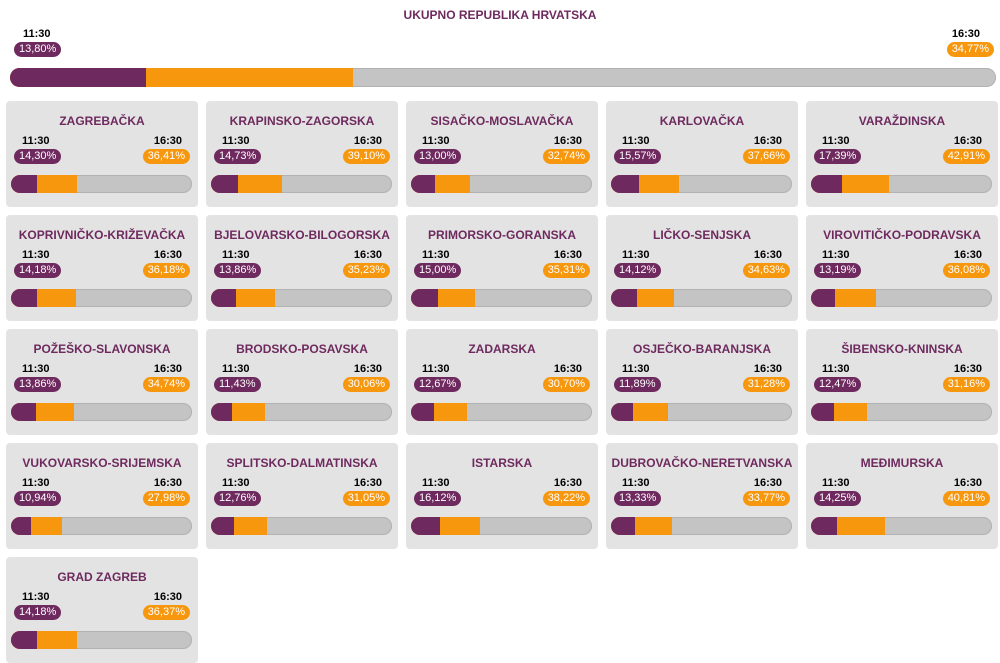 The width and height of the screenshot is (1000, 663). Describe the element at coordinates (701, 235) in the screenshot. I see `region-name: LIČKO-SENJSKA` at that location.